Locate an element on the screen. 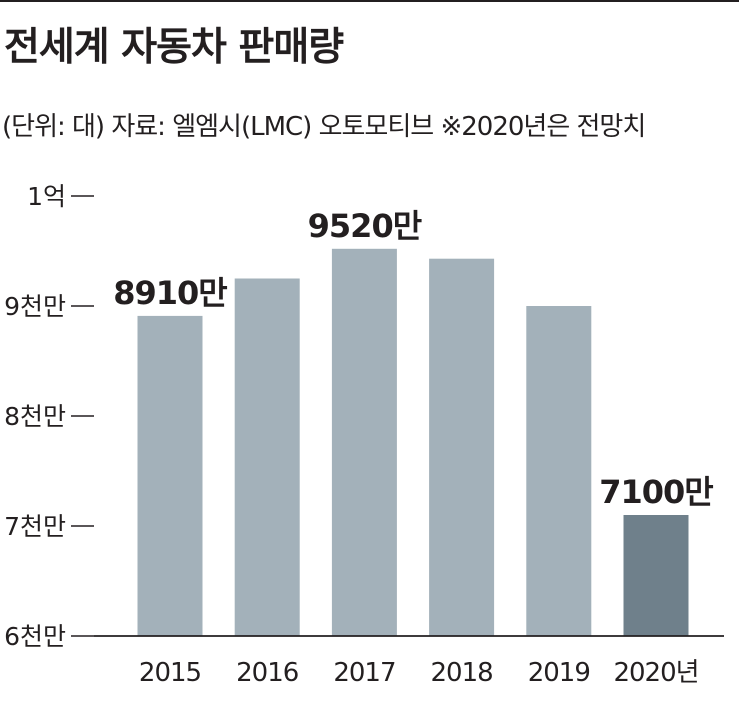 The height and width of the screenshot is (709, 739). x-tick-label: 2019 is located at coordinates (559, 673).